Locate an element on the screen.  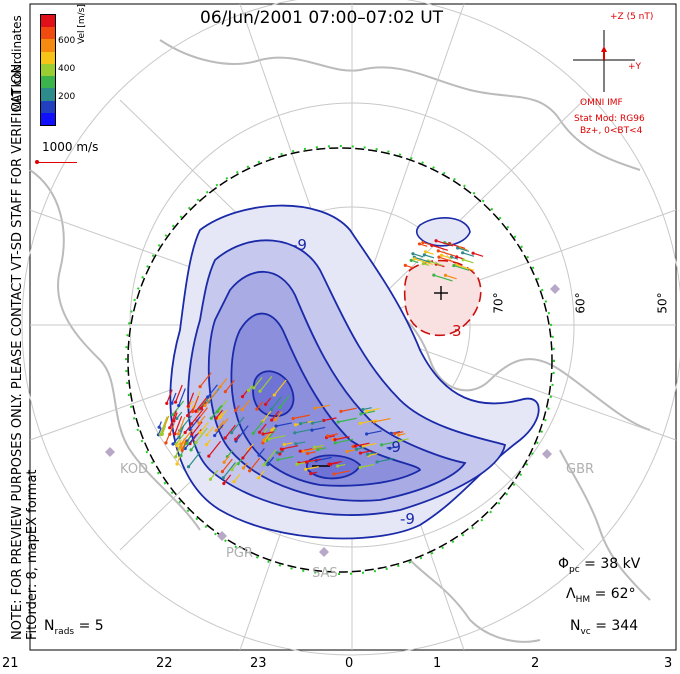
imf-clock-dial is located at coordinates (604, 61).